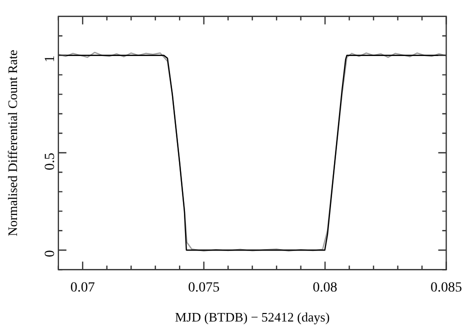  Describe the element at coordinates (50, 161) in the screenshot. I see `y-tick-label: 0.5` at that location.